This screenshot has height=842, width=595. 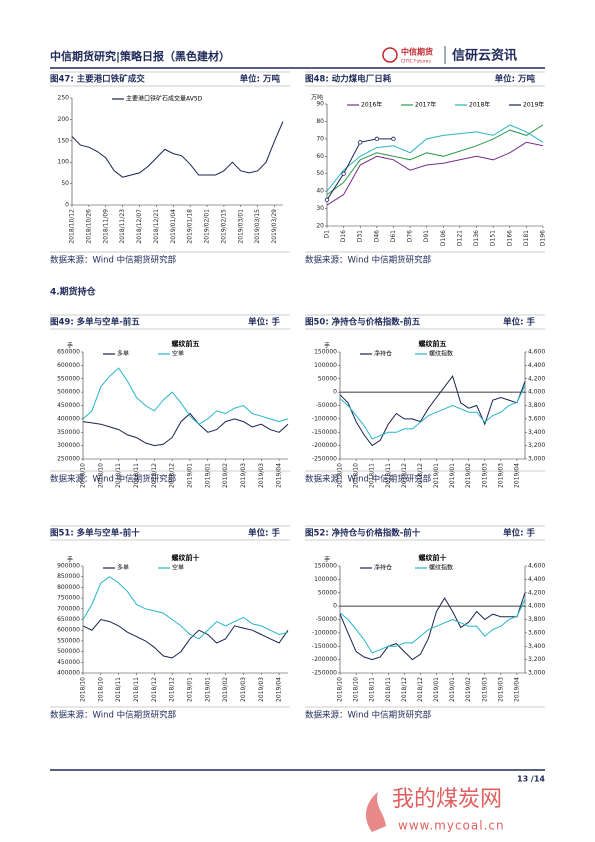 What do you see at coordinates (371, 105) in the screenshot?
I see `legend-label: 2016年` at bounding box center [371, 105].